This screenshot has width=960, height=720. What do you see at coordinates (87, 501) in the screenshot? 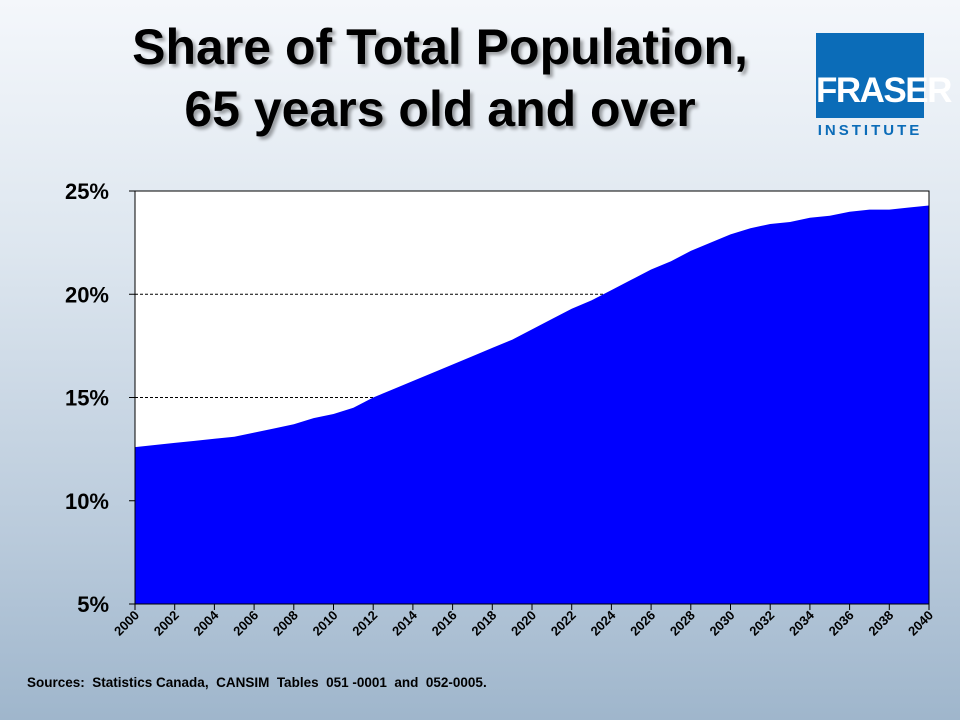
I see `y-tick-label: 10%` at bounding box center [87, 501].